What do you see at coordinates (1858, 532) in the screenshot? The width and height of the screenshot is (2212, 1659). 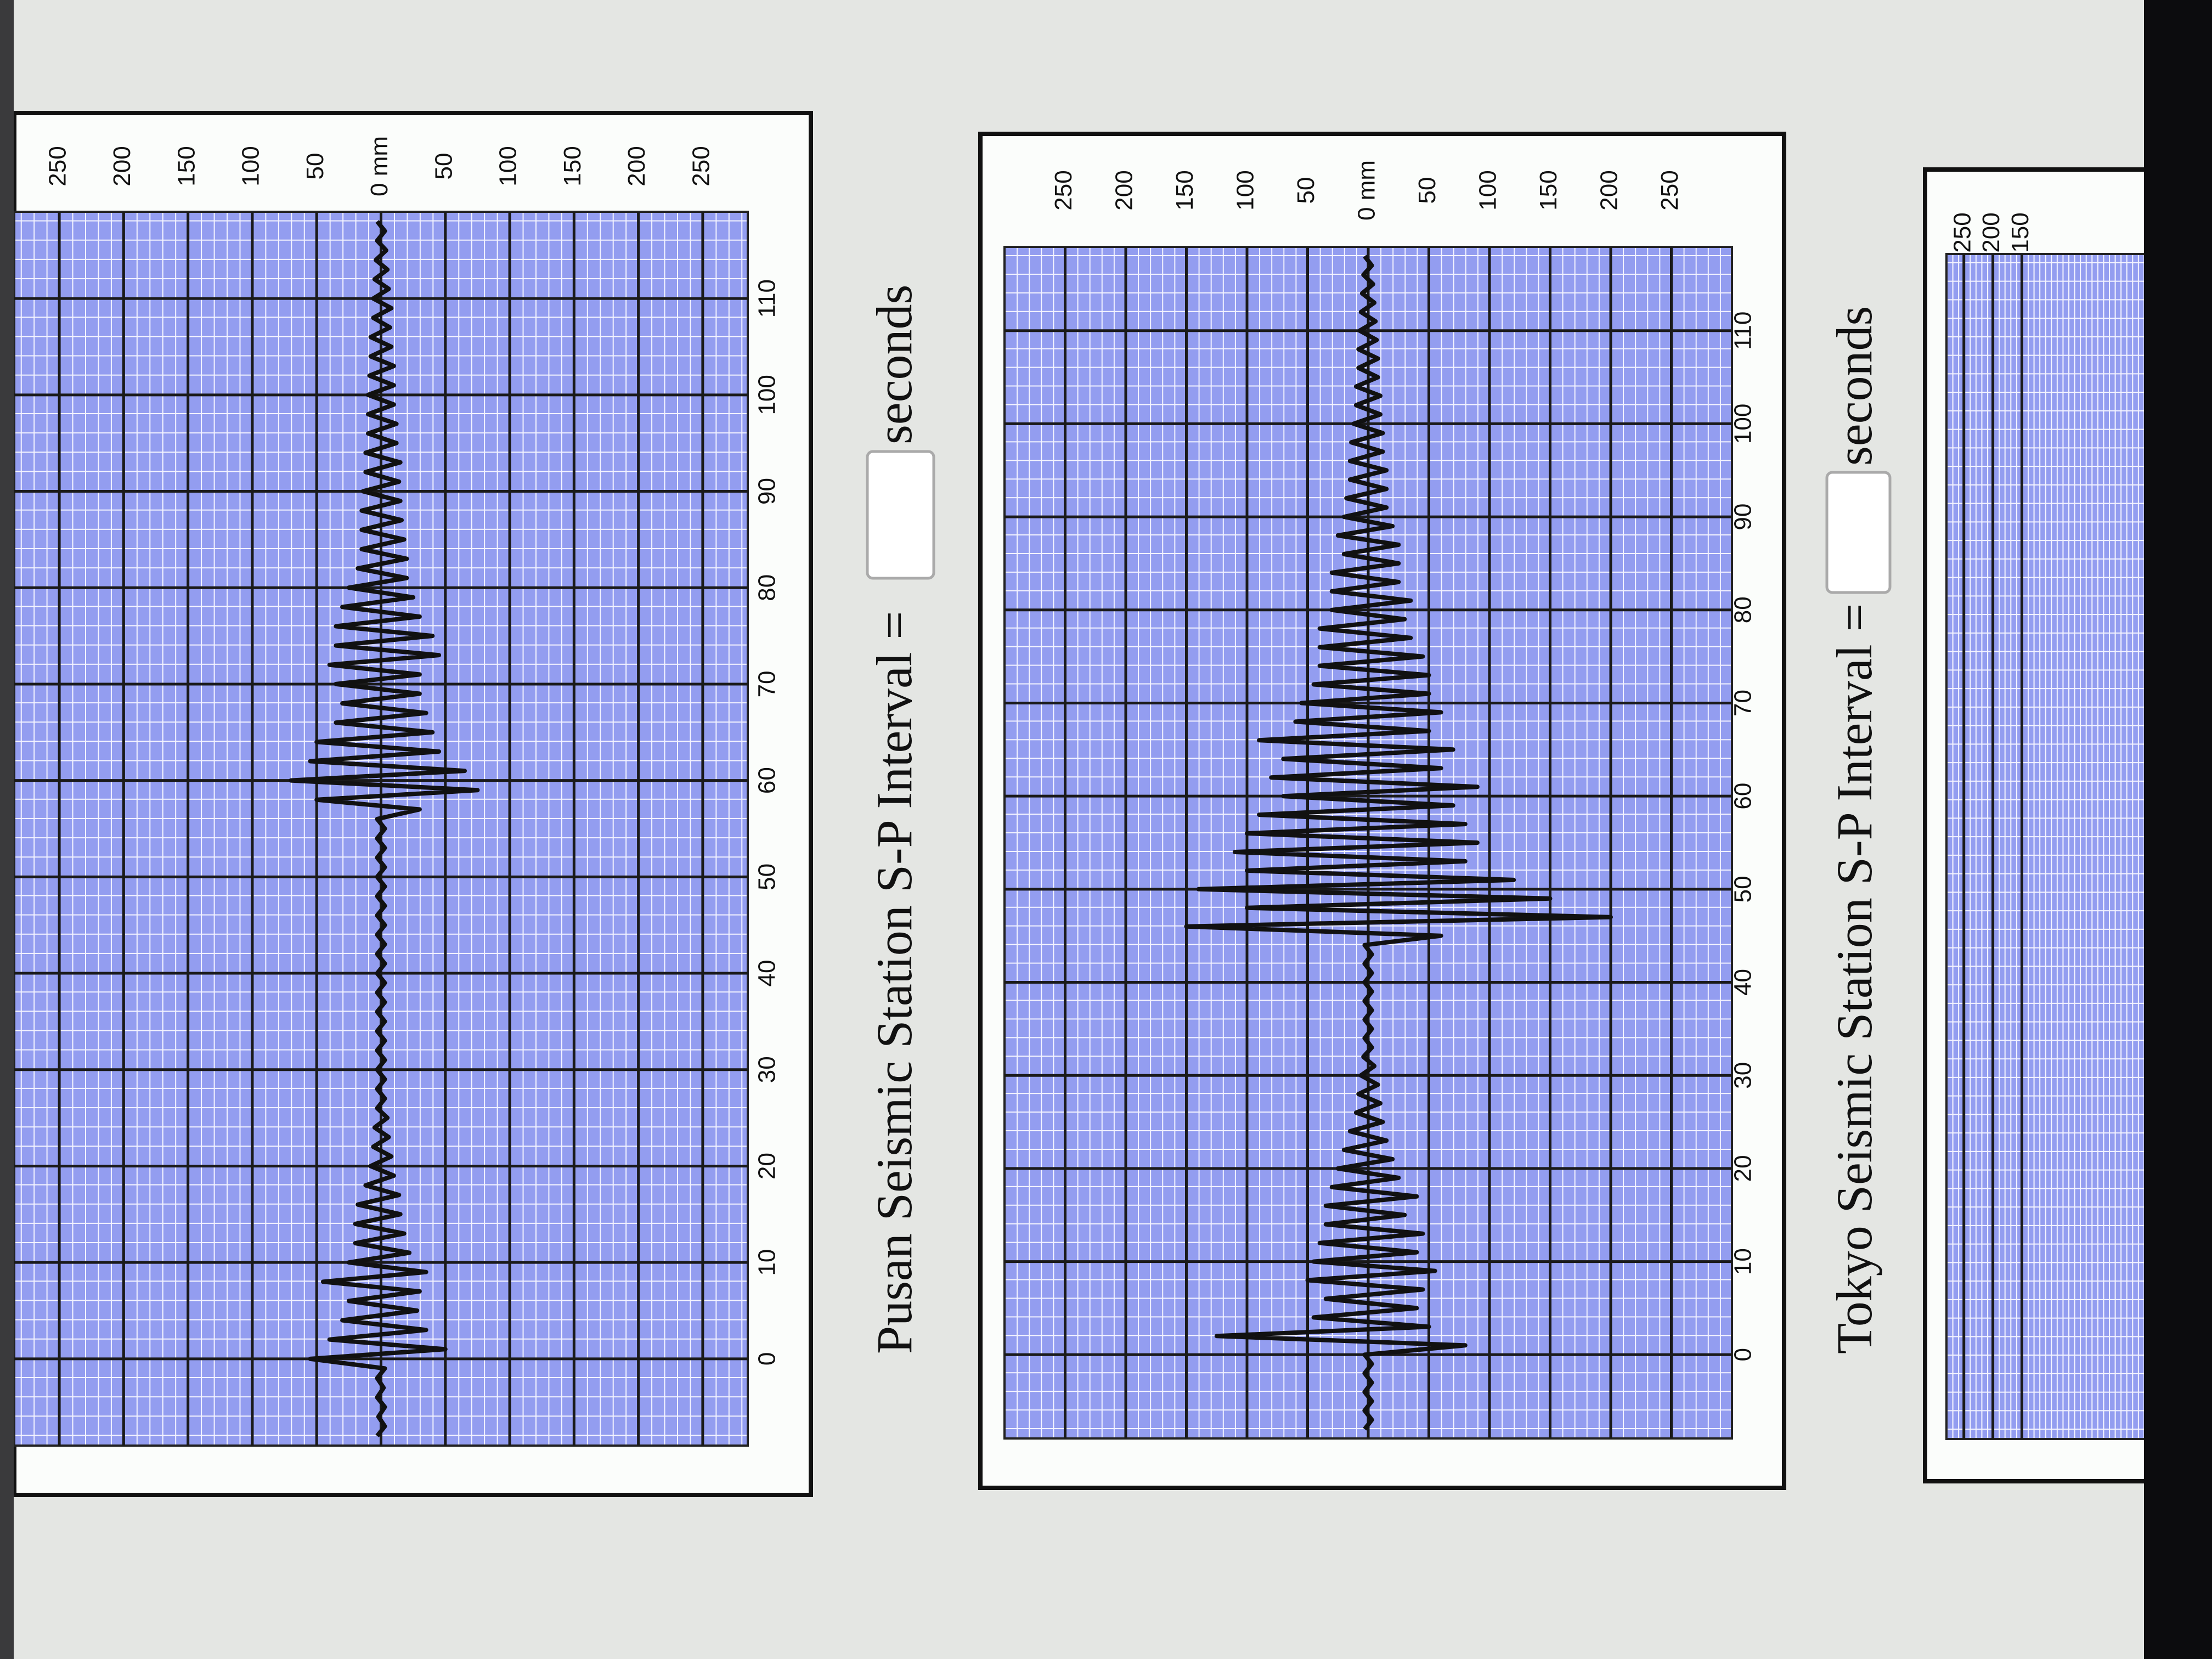 I see `tokyo-input` at bounding box center [1858, 532].